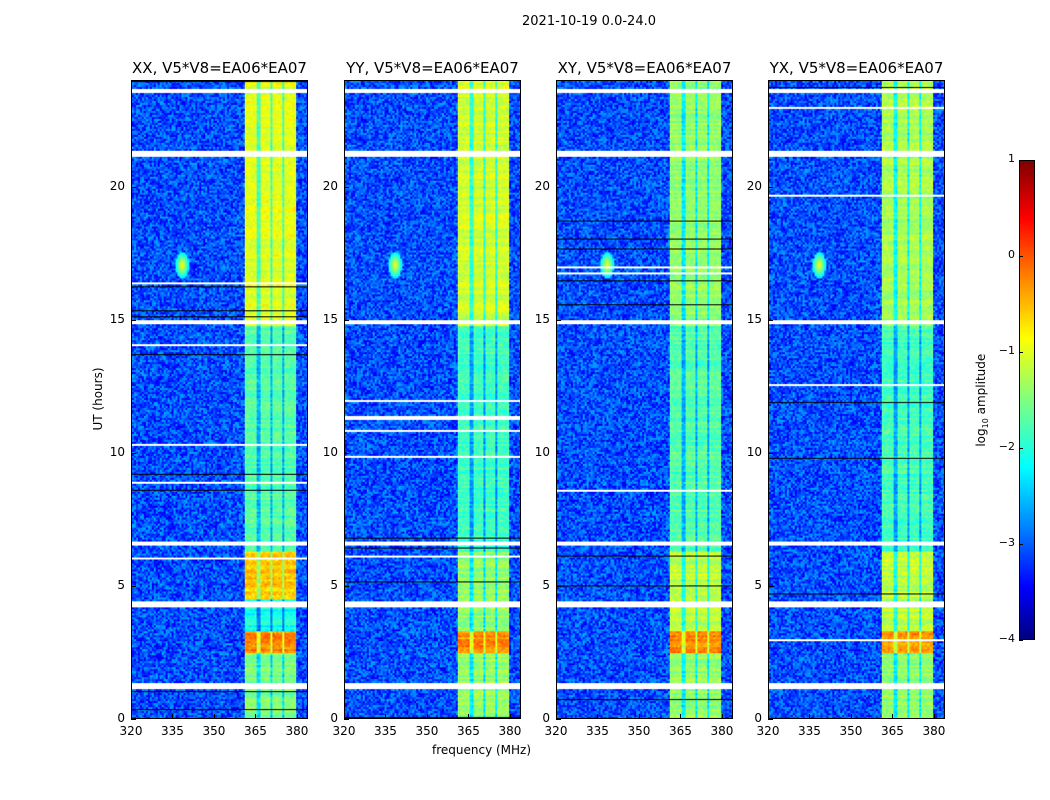 The image size is (1050, 800). Describe the element at coordinates (1011, 254) in the screenshot. I see `colorbar-tick-label: 0` at that location.